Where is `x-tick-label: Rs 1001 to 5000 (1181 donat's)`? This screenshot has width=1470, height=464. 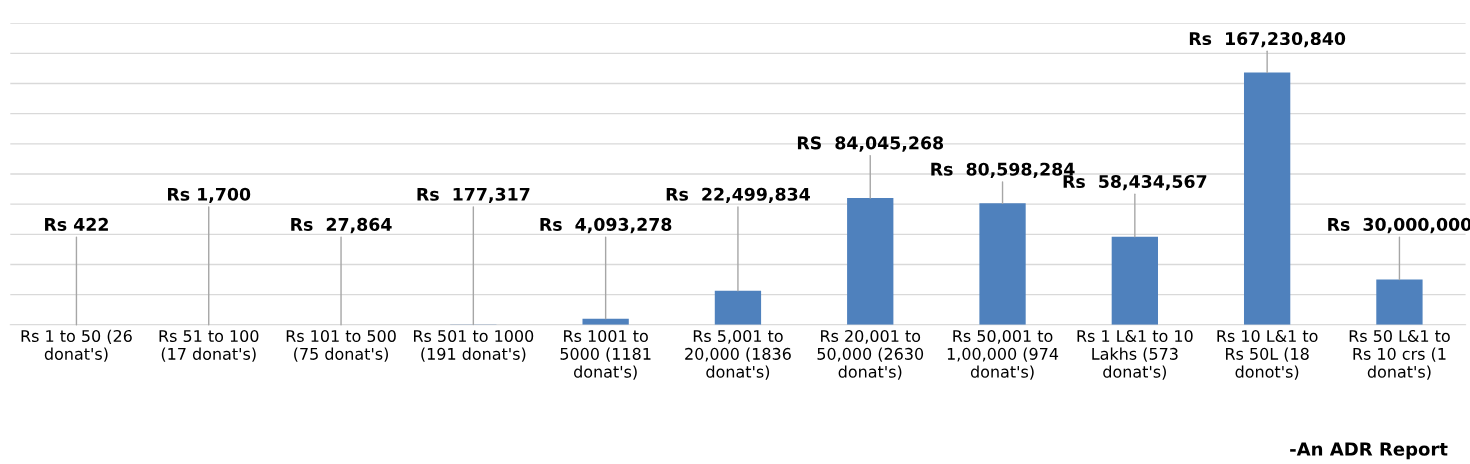
x-tick-label: Rs 1001 to 5000 (1181 donat's) is located at coordinates (605, 354).